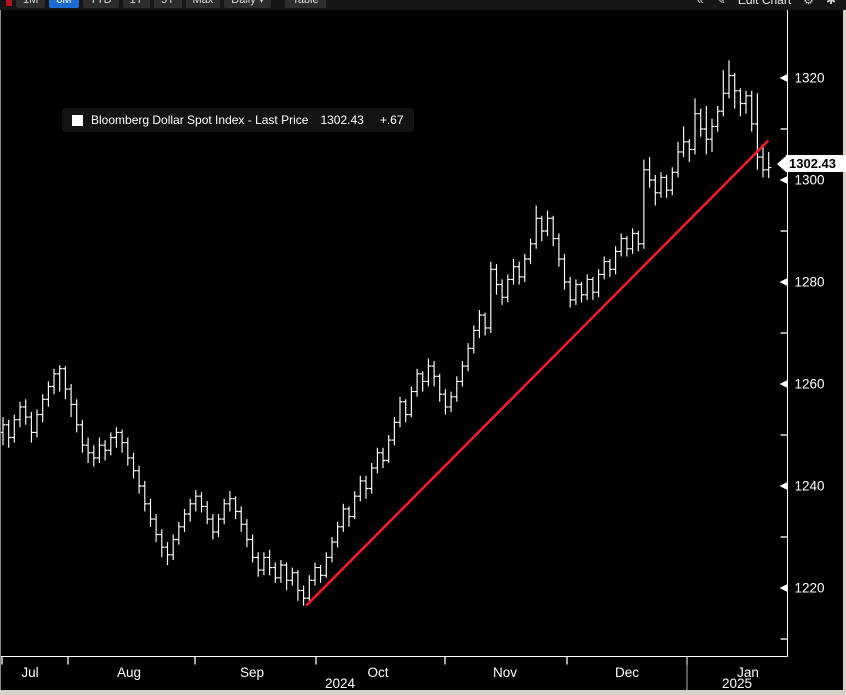 The height and width of the screenshot is (695, 846). I want to click on month-label: Dec, so click(627, 672).